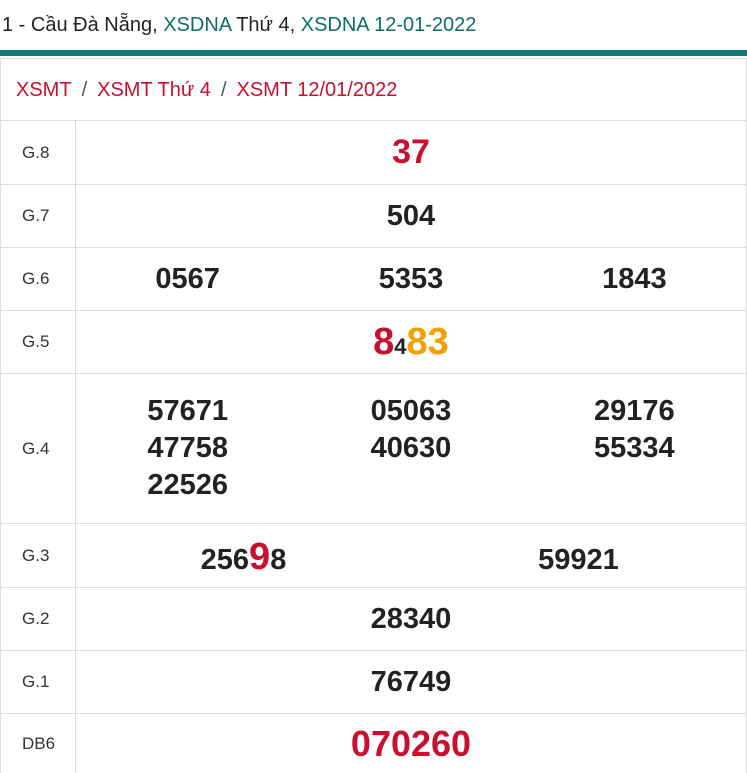 This screenshot has width=747, height=773. I want to click on number: 28340, so click(411, 618).